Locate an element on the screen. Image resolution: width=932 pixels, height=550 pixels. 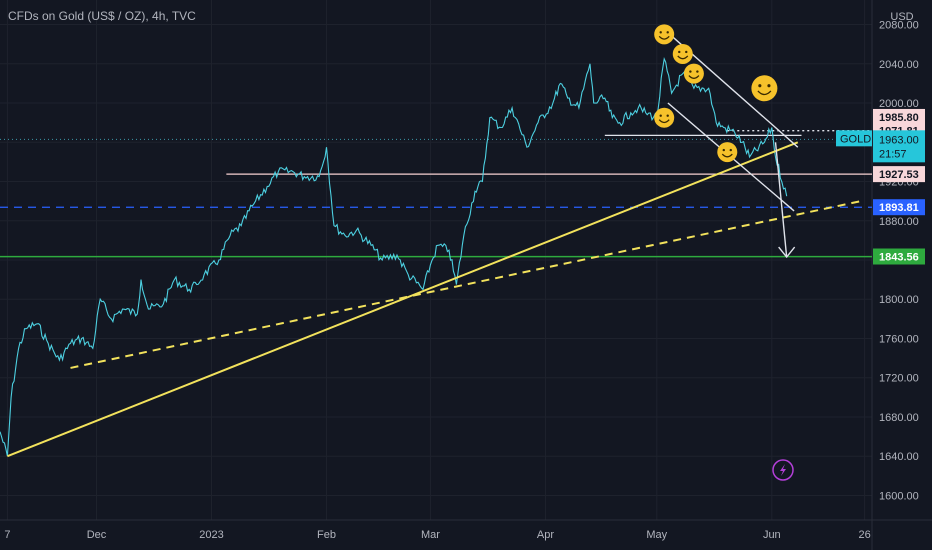
price-label-value: 1893.81 is located at coordinates (899, 208).